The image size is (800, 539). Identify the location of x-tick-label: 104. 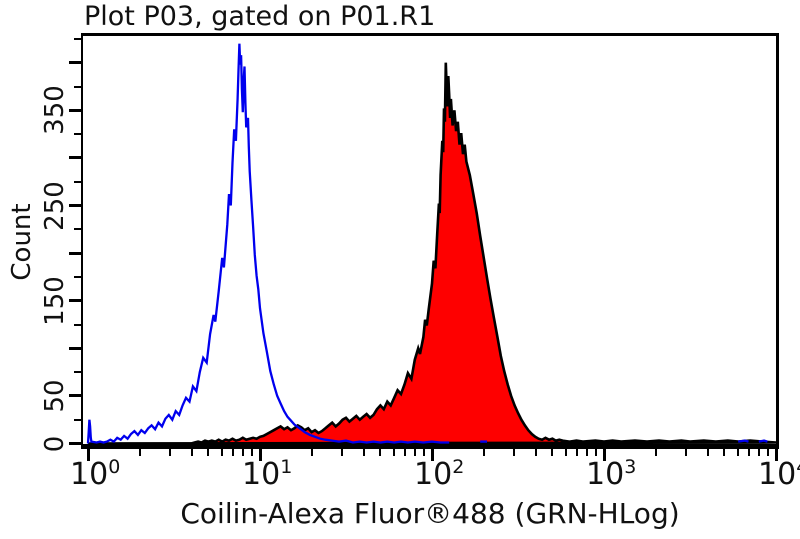
(779, 474).